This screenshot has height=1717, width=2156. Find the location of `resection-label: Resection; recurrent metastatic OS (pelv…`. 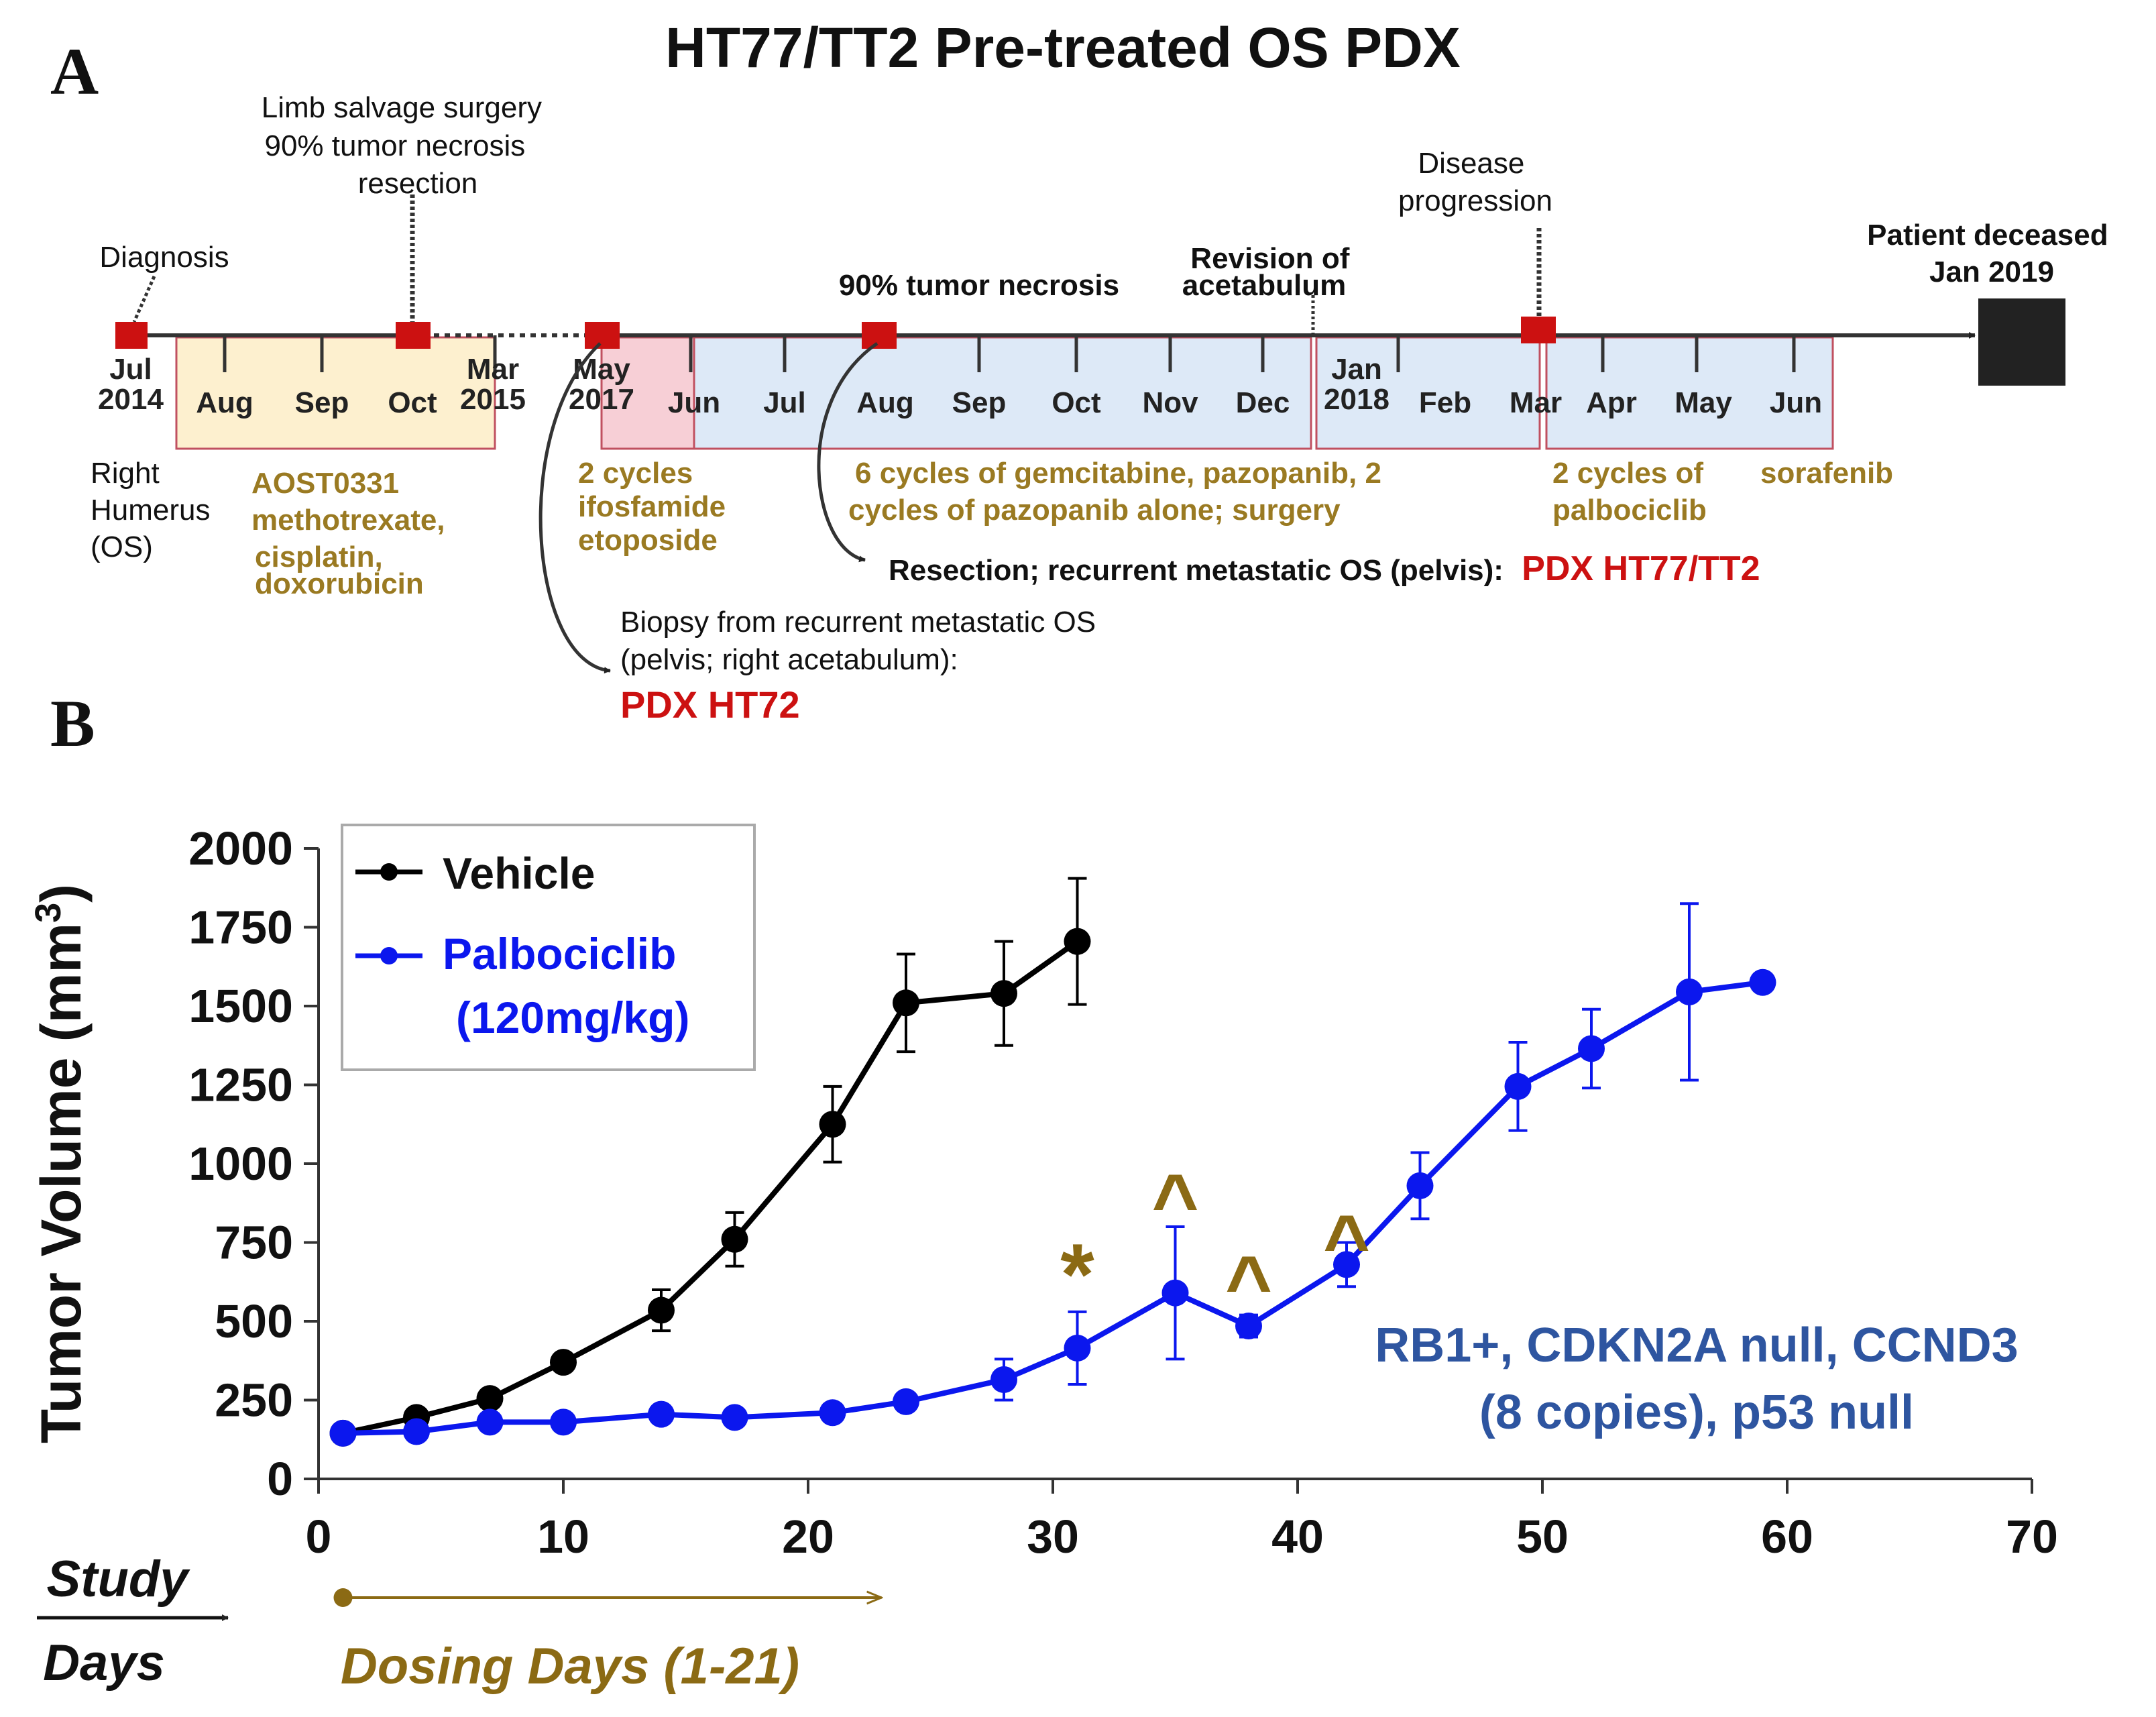

resection-label: Resection; recurrent metastatic OS (pelv… is located at coordinates (1324, 568).